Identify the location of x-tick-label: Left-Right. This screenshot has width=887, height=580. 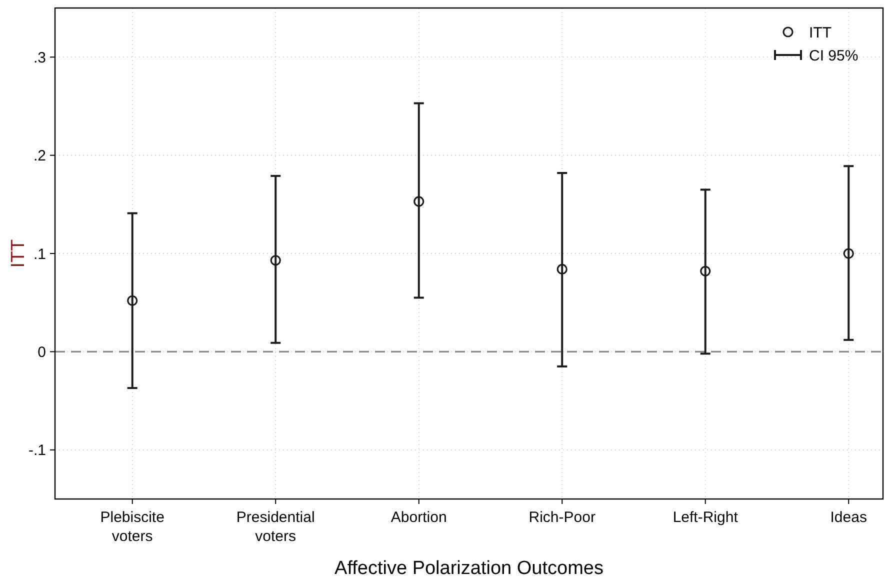
(705, 517).